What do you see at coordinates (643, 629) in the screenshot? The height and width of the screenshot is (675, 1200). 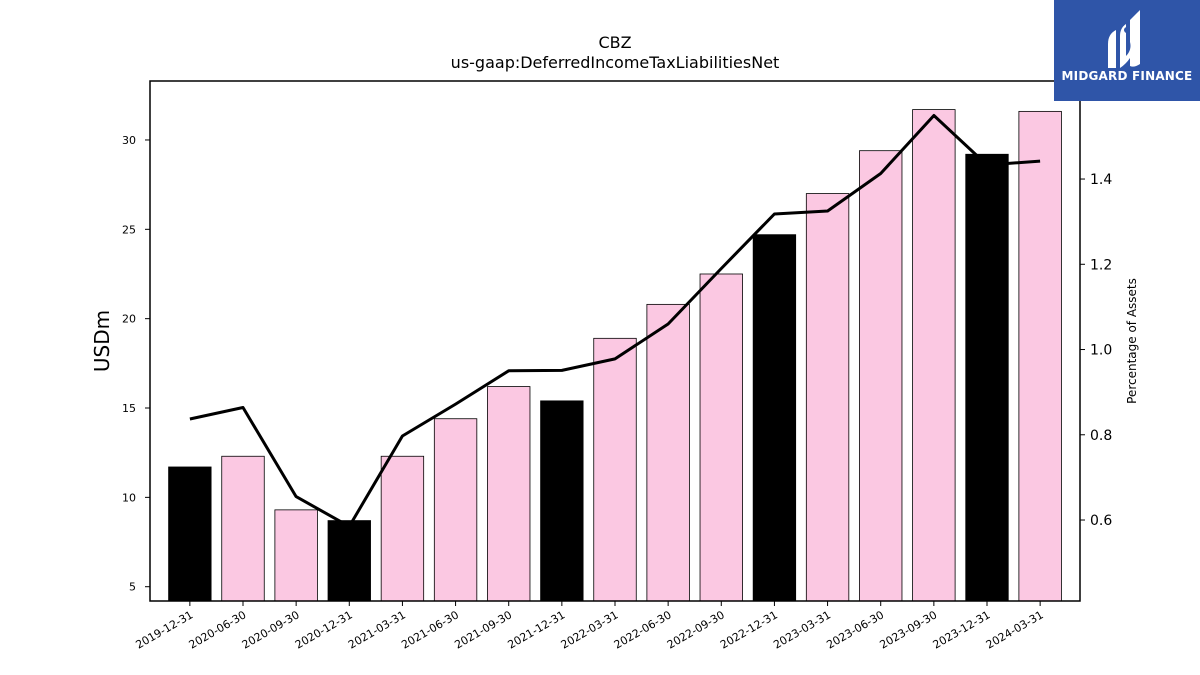 I see `x-tick-label: 2022-06-30` at bounding box center [643, 629].